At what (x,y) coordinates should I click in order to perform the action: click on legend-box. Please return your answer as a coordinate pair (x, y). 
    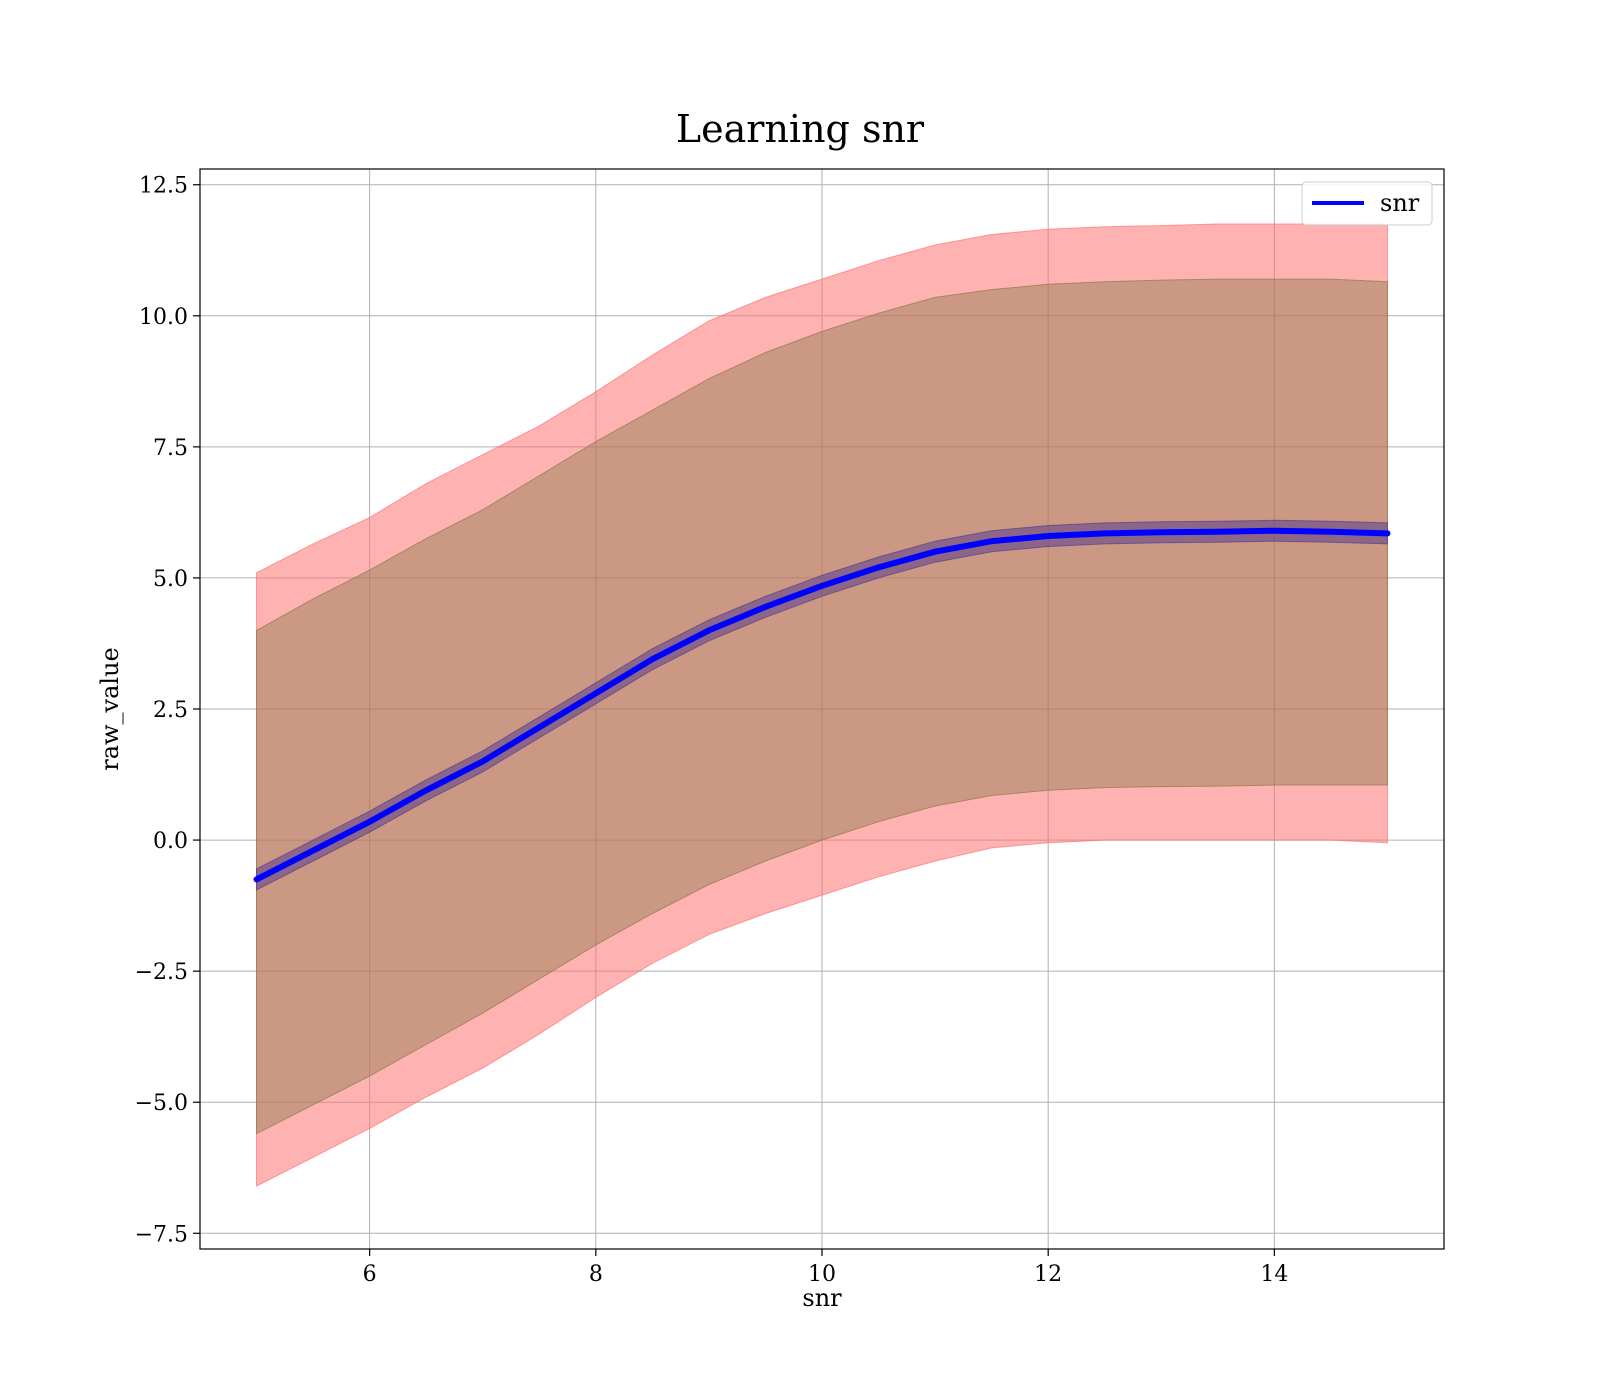
    Looking at the image, I should click on (1367, 203).